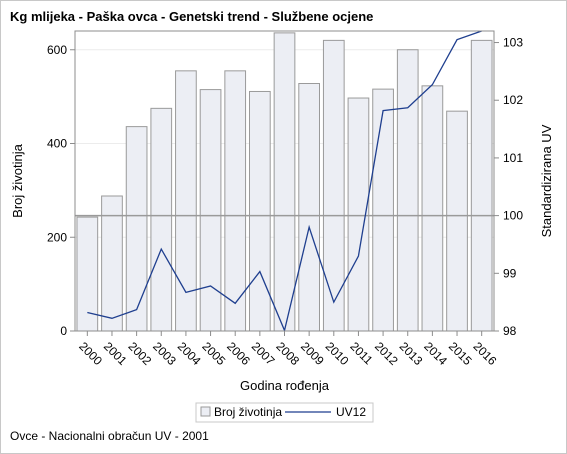 This screenshot has width=567, height=454. What do you see at coordinates (513, 158) in the screenshot?
I see `right-tick-label: 101` at bounding box center [513, 158].